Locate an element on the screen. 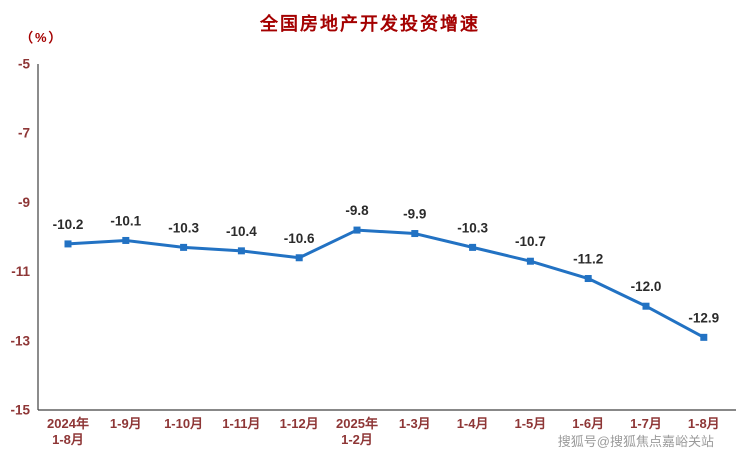 Image resolution: width=740 pixels, height=455 pixels. data-point-label: -9.9 is located at coordinates (414, 214).